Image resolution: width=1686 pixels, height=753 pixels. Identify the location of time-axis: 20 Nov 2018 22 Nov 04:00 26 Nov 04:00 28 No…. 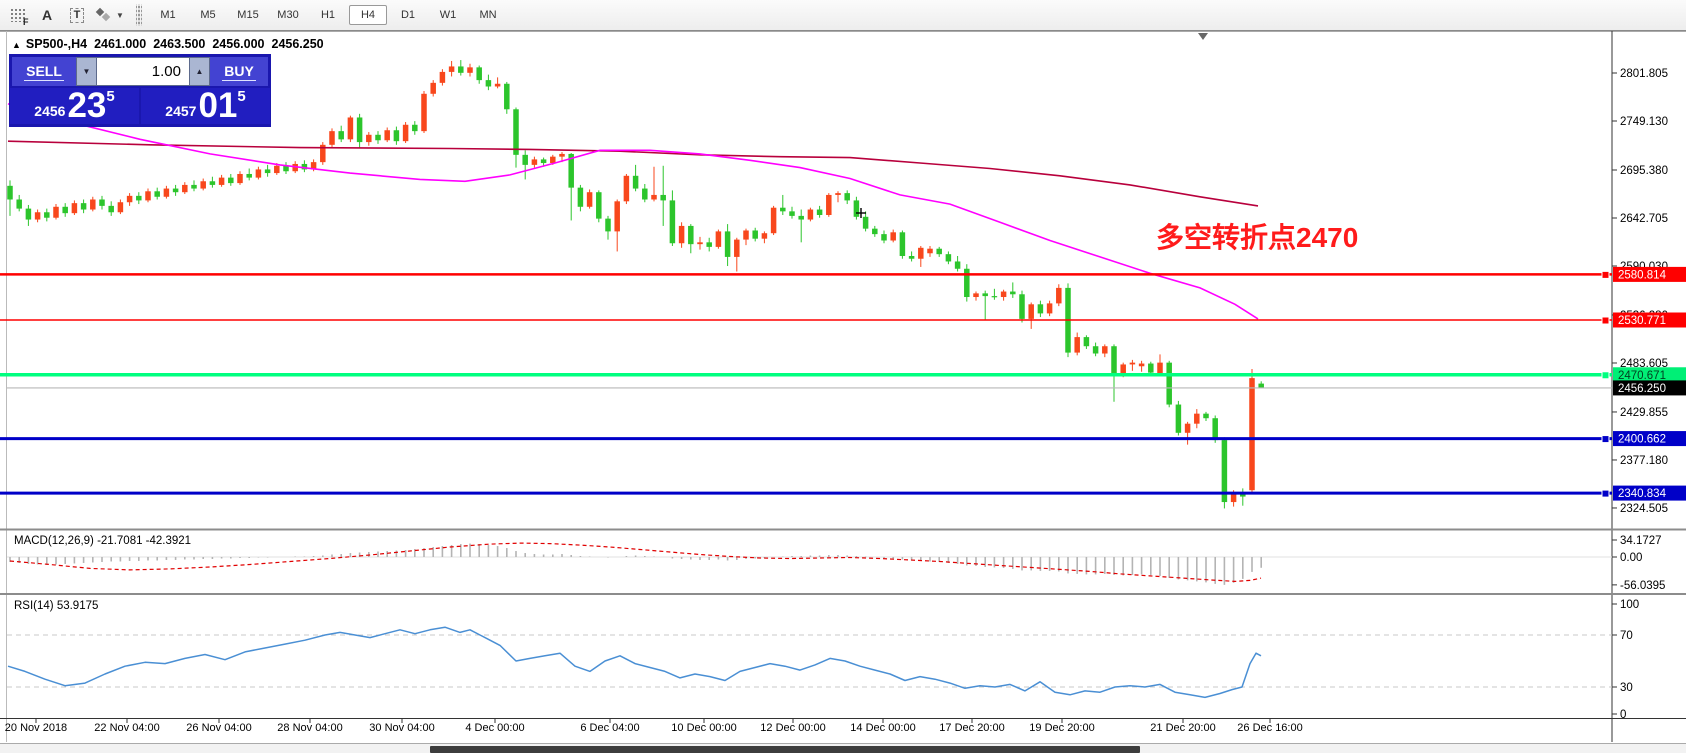
(654, 726).